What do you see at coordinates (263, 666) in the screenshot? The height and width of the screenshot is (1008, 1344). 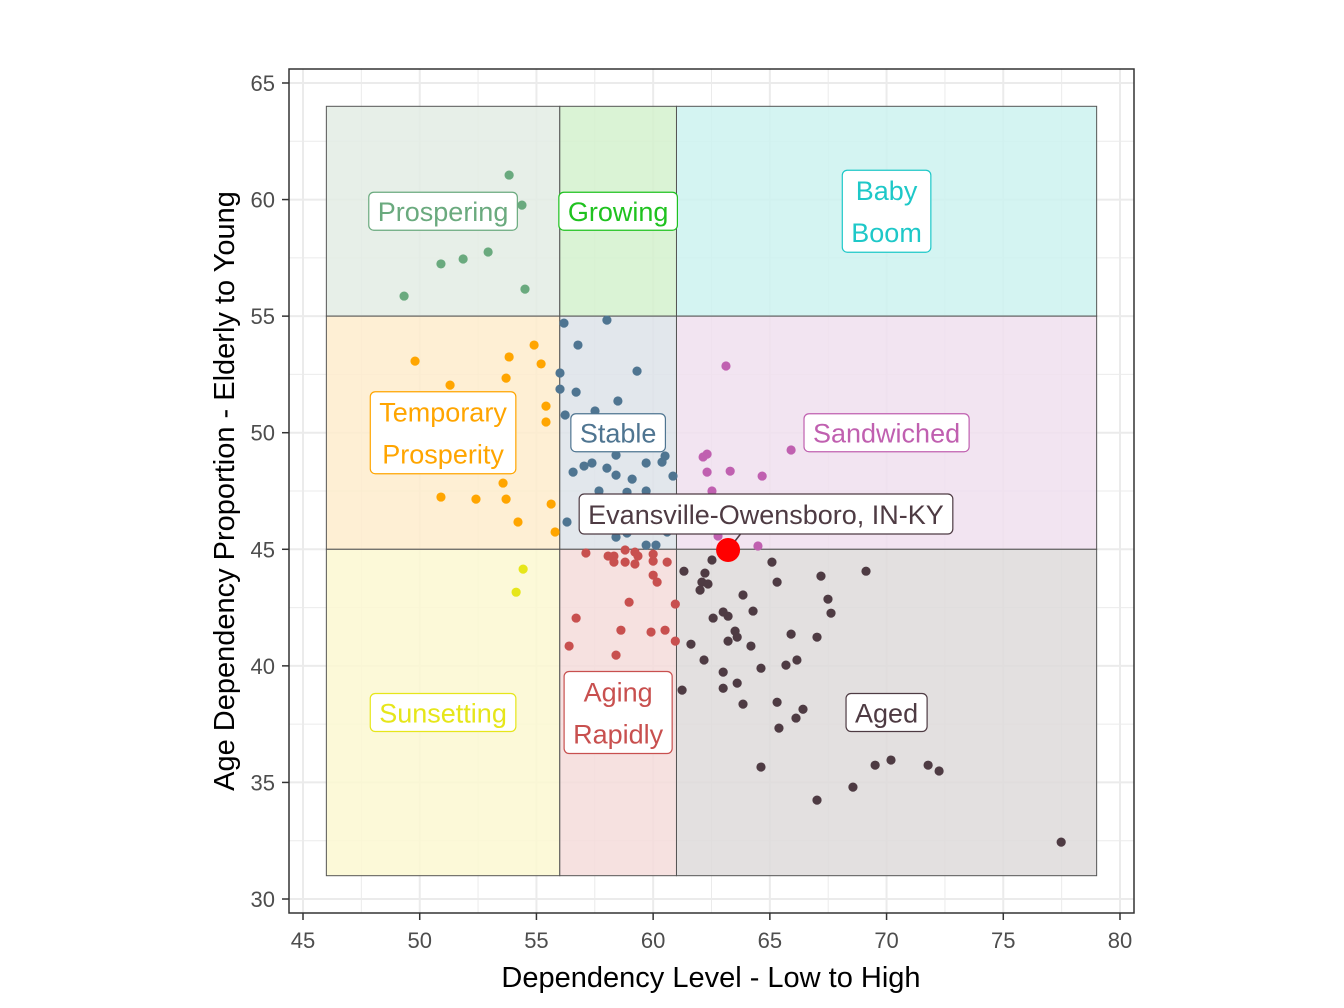 I see `y-tick-label: 40` at bounding box center [263, 666].